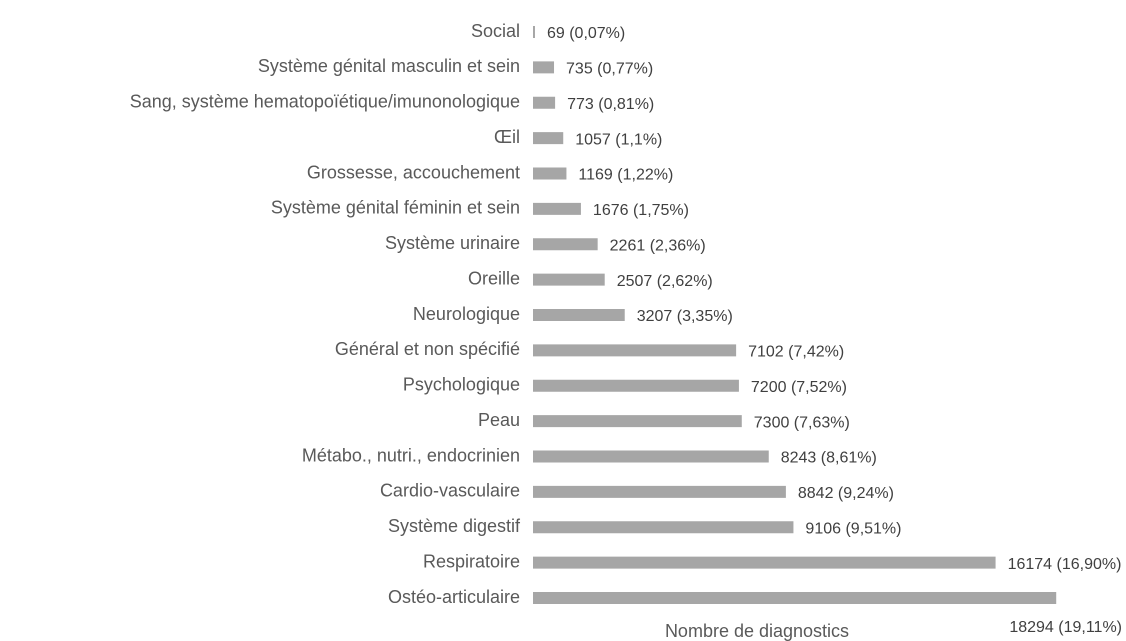 Image resolution: width=1126 pixels, height=641 pixels. What do you see at coordinates (466, 314) in the screenshot?
I see `y-tick-label: Neurologique` at bounding box center [466, 314].